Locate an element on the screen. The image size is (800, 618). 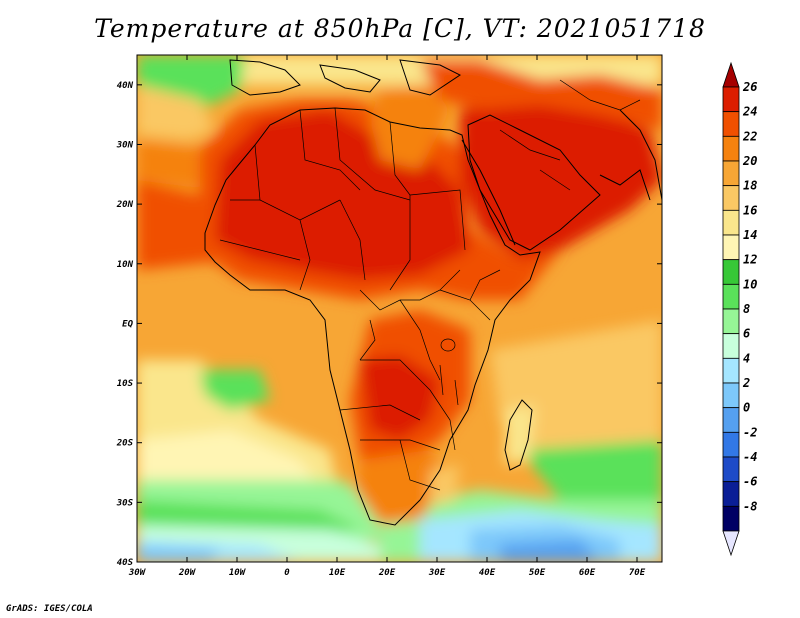
lat-label: 40N is located at coordinates (125, 86).